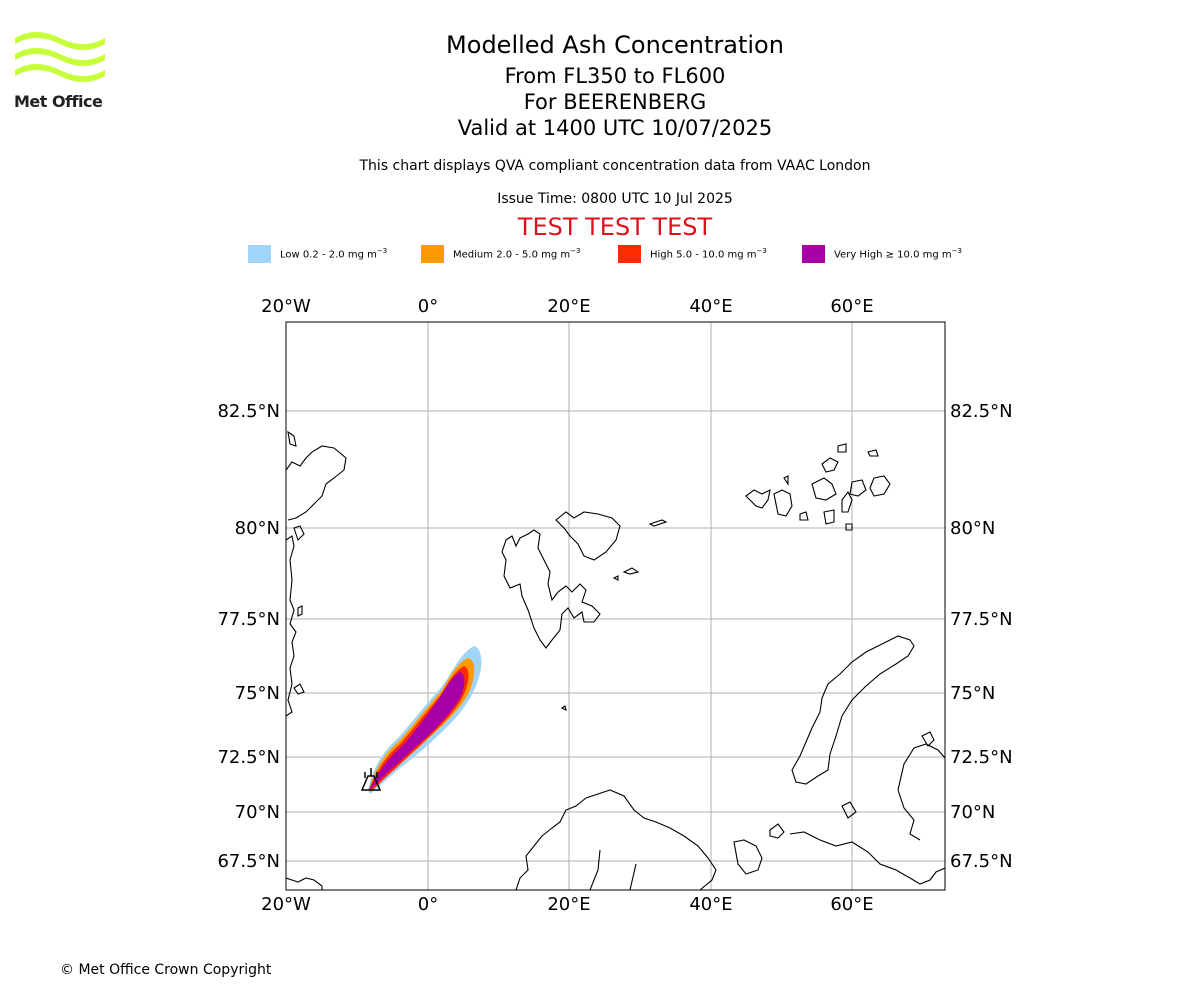 This screenshot has height=1000, width=1200. I want to click on issue-time: Issue Time: 0800 UTC 10 Jul 2025, so click(615, 199).